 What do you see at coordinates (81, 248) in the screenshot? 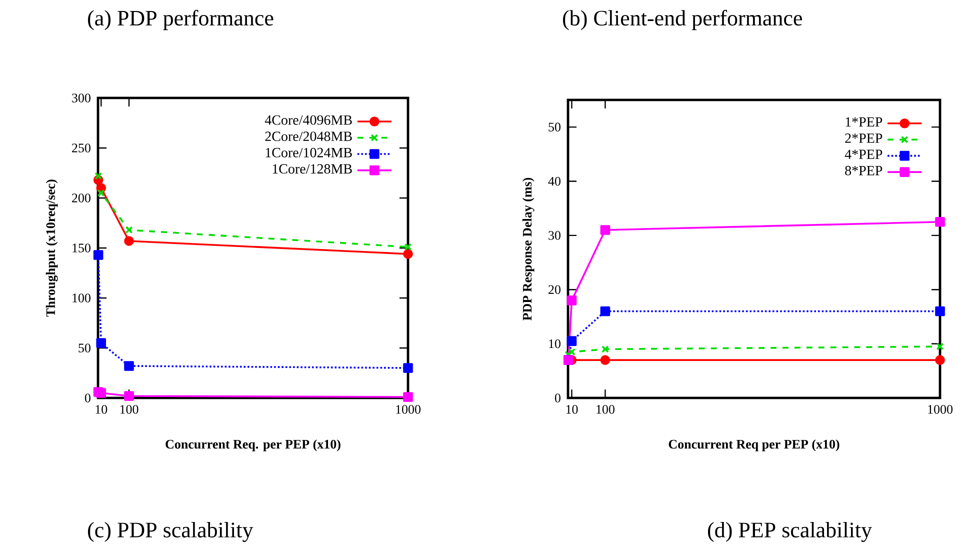
I see `y-tick-label: 150` at bounding box center [81, 248].